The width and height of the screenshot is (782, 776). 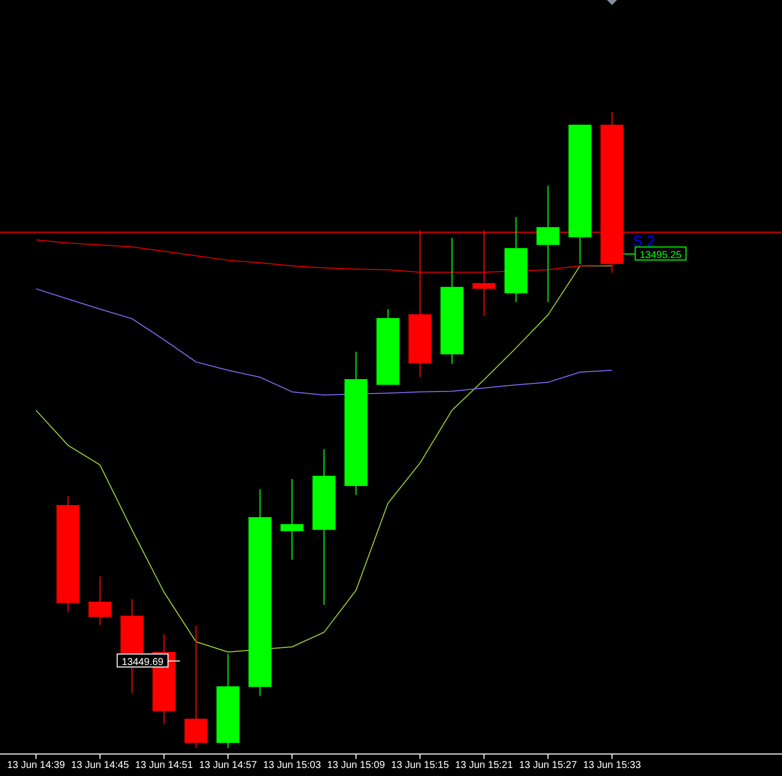 What do you see at coordinates (644, 241) in the screenshot?
I see `ref-line-label: S 2` at bounding box center [644, 241].